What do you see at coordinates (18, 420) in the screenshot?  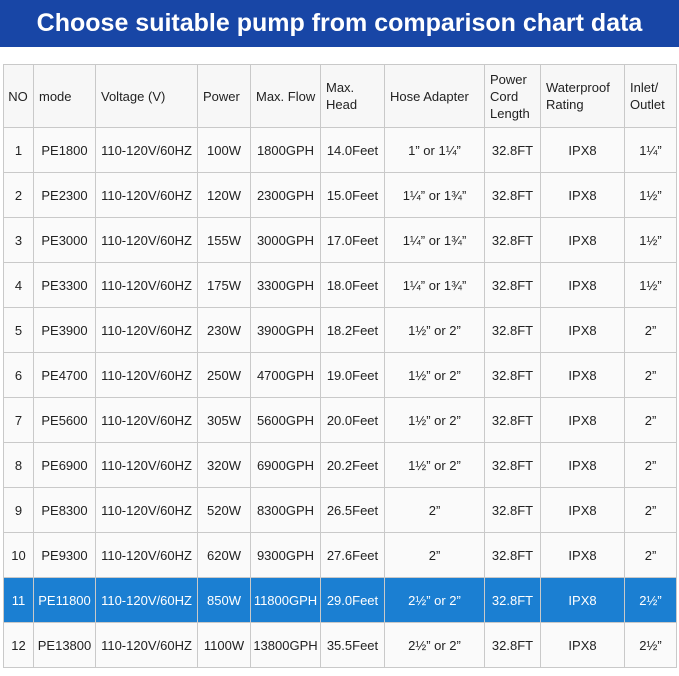 I see `table-cell: 7` at bounding box center [18, 420].